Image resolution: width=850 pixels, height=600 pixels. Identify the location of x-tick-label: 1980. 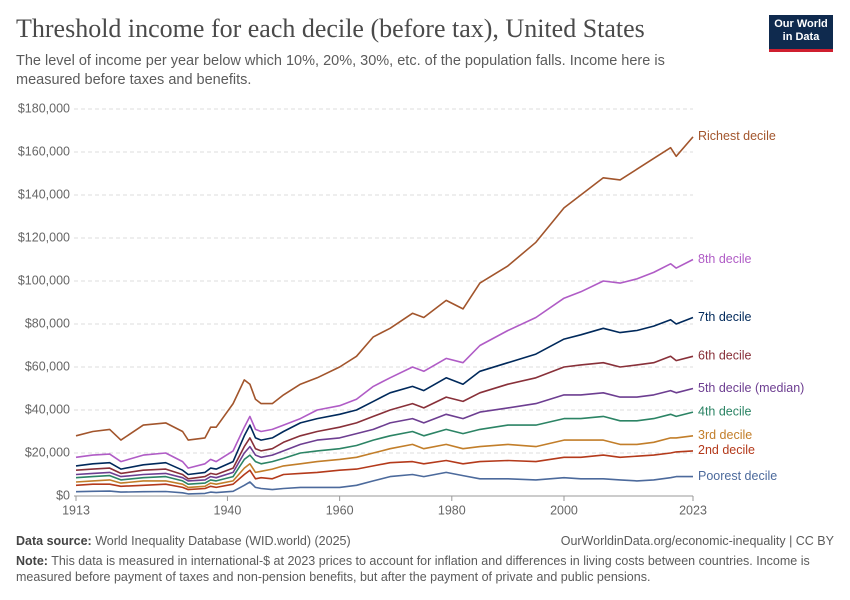
(452, 510).